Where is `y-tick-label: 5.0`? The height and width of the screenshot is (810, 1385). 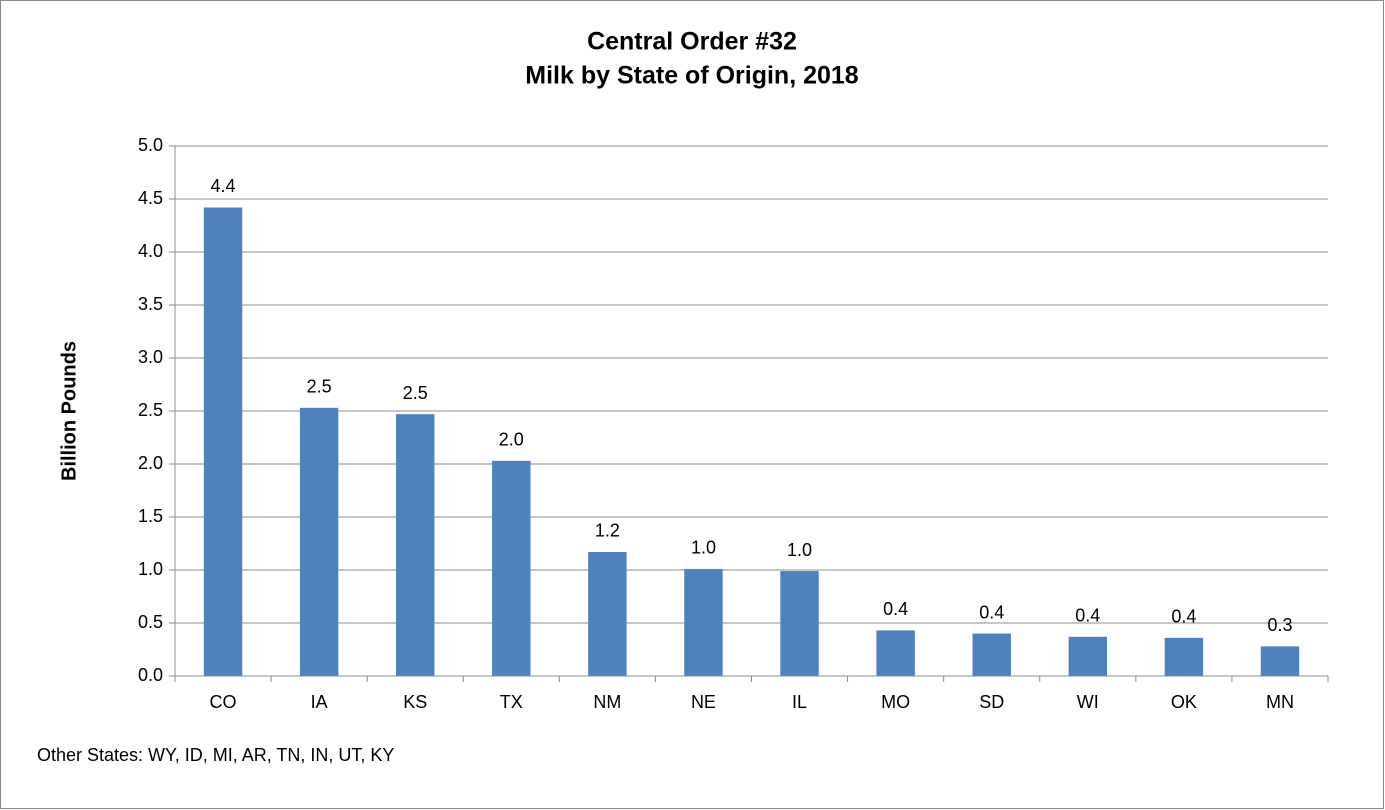 y-tick-label: 5.0 is located at coordinates (150, 145).